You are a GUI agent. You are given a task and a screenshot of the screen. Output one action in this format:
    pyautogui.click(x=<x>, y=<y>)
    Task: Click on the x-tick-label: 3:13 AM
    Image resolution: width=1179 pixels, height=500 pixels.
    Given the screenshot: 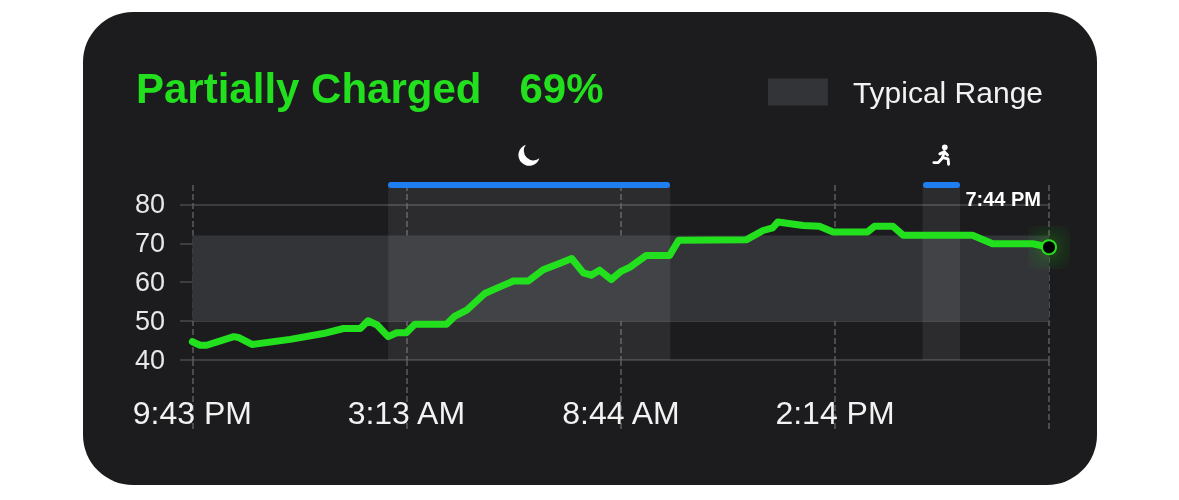 What is the action you would take?
    pyautogui.click(x=406, y=413)
    